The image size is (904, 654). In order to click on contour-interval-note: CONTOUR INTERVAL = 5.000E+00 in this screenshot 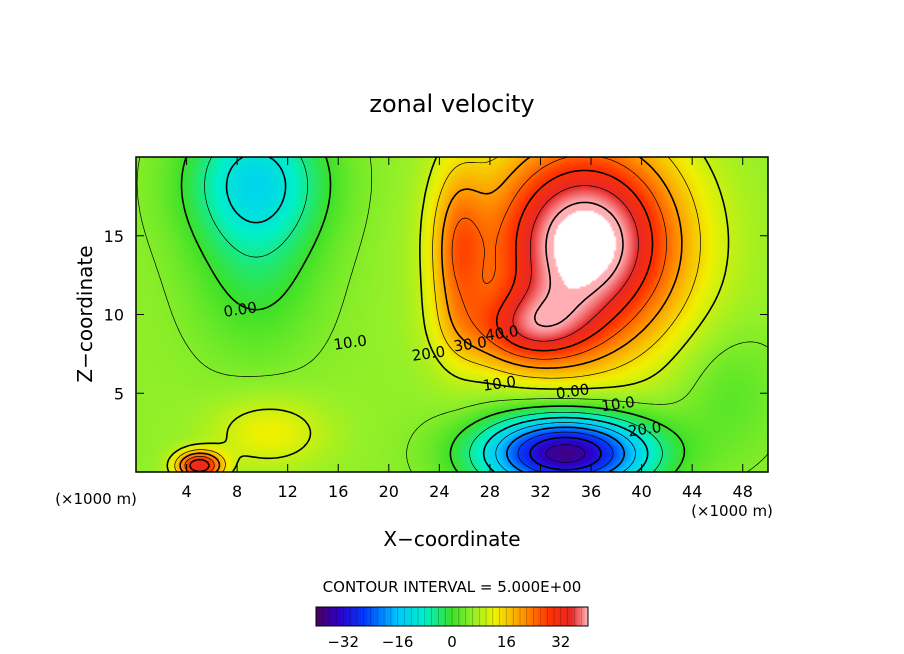, I will do `click(452, 587)`.